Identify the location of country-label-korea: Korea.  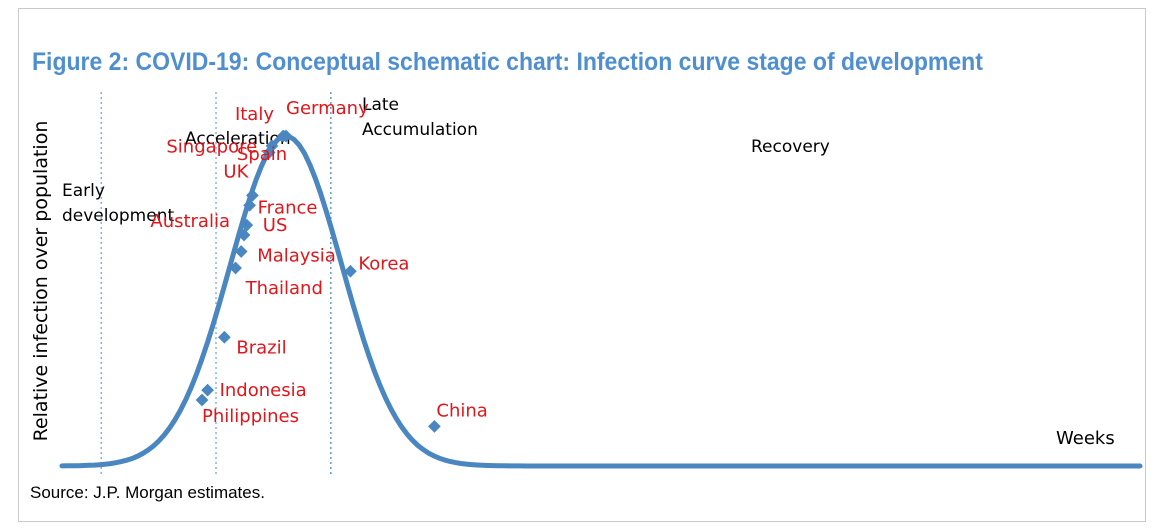
(383, 263).